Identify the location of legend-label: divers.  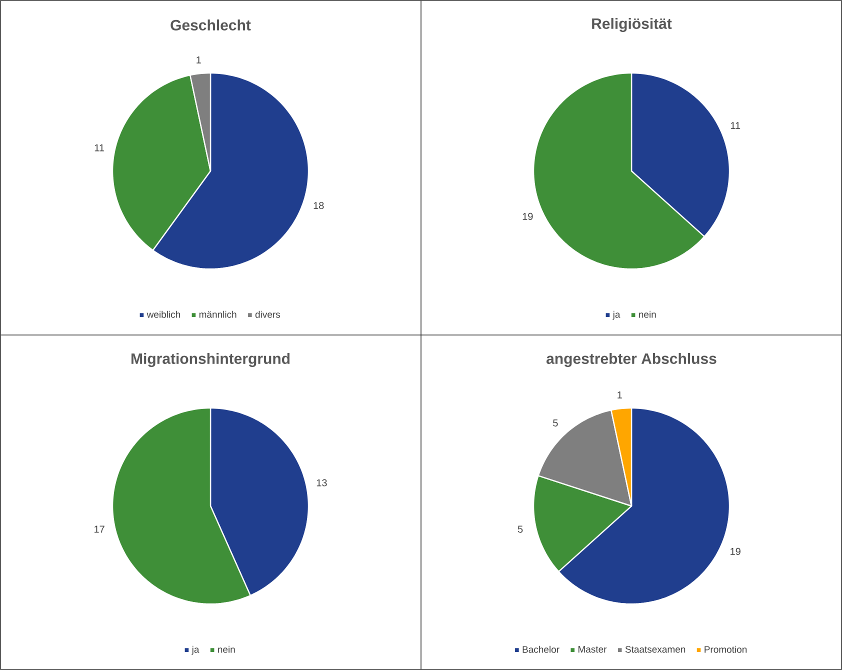
(267, 314).